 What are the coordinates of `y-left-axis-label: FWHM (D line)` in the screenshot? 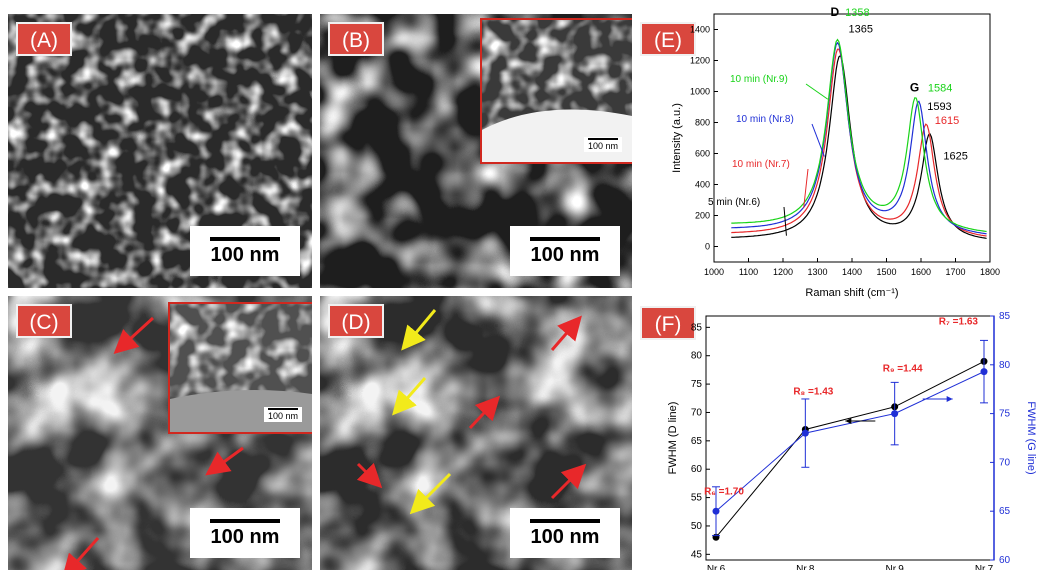 It's located at (673, 438).